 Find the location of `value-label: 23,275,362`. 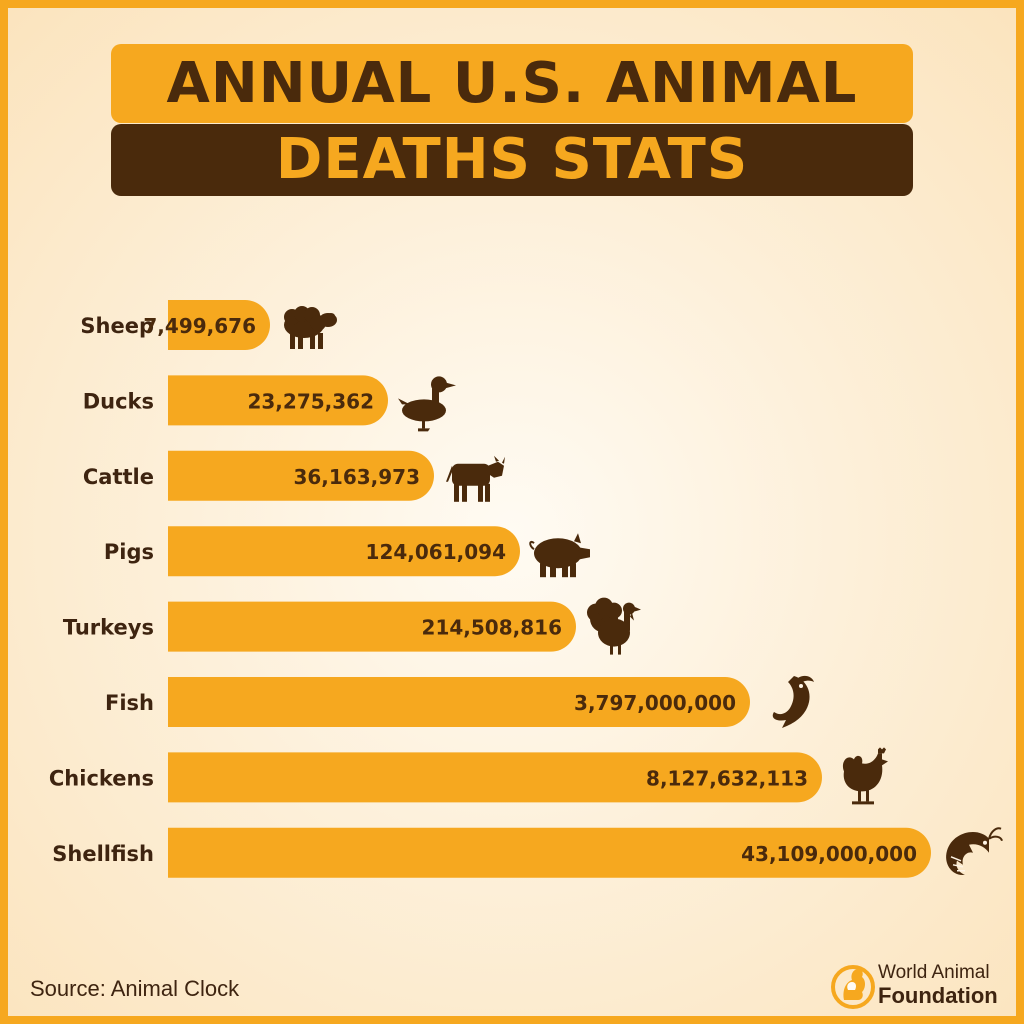

value-label: 23,275,362 is located at coordinates (310, 401).